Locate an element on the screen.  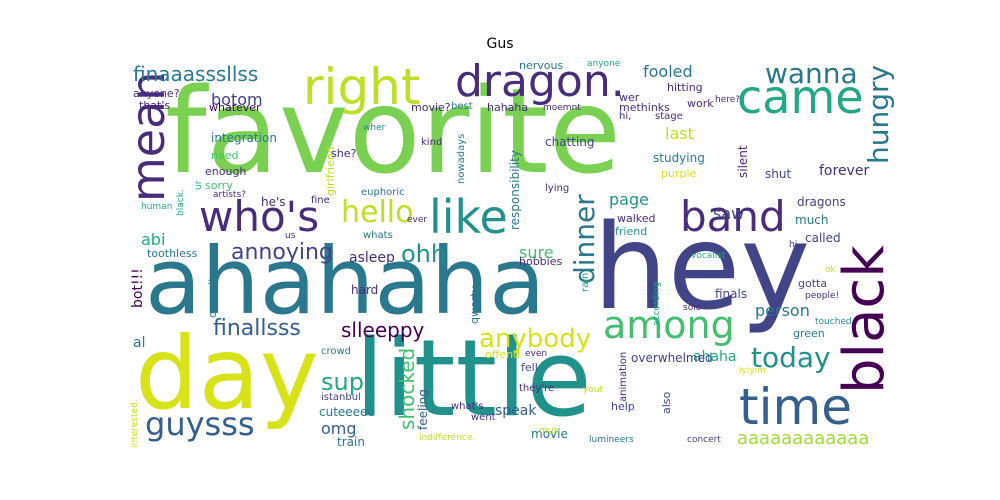
word-studying: studying is located at coordinates (679, 158).